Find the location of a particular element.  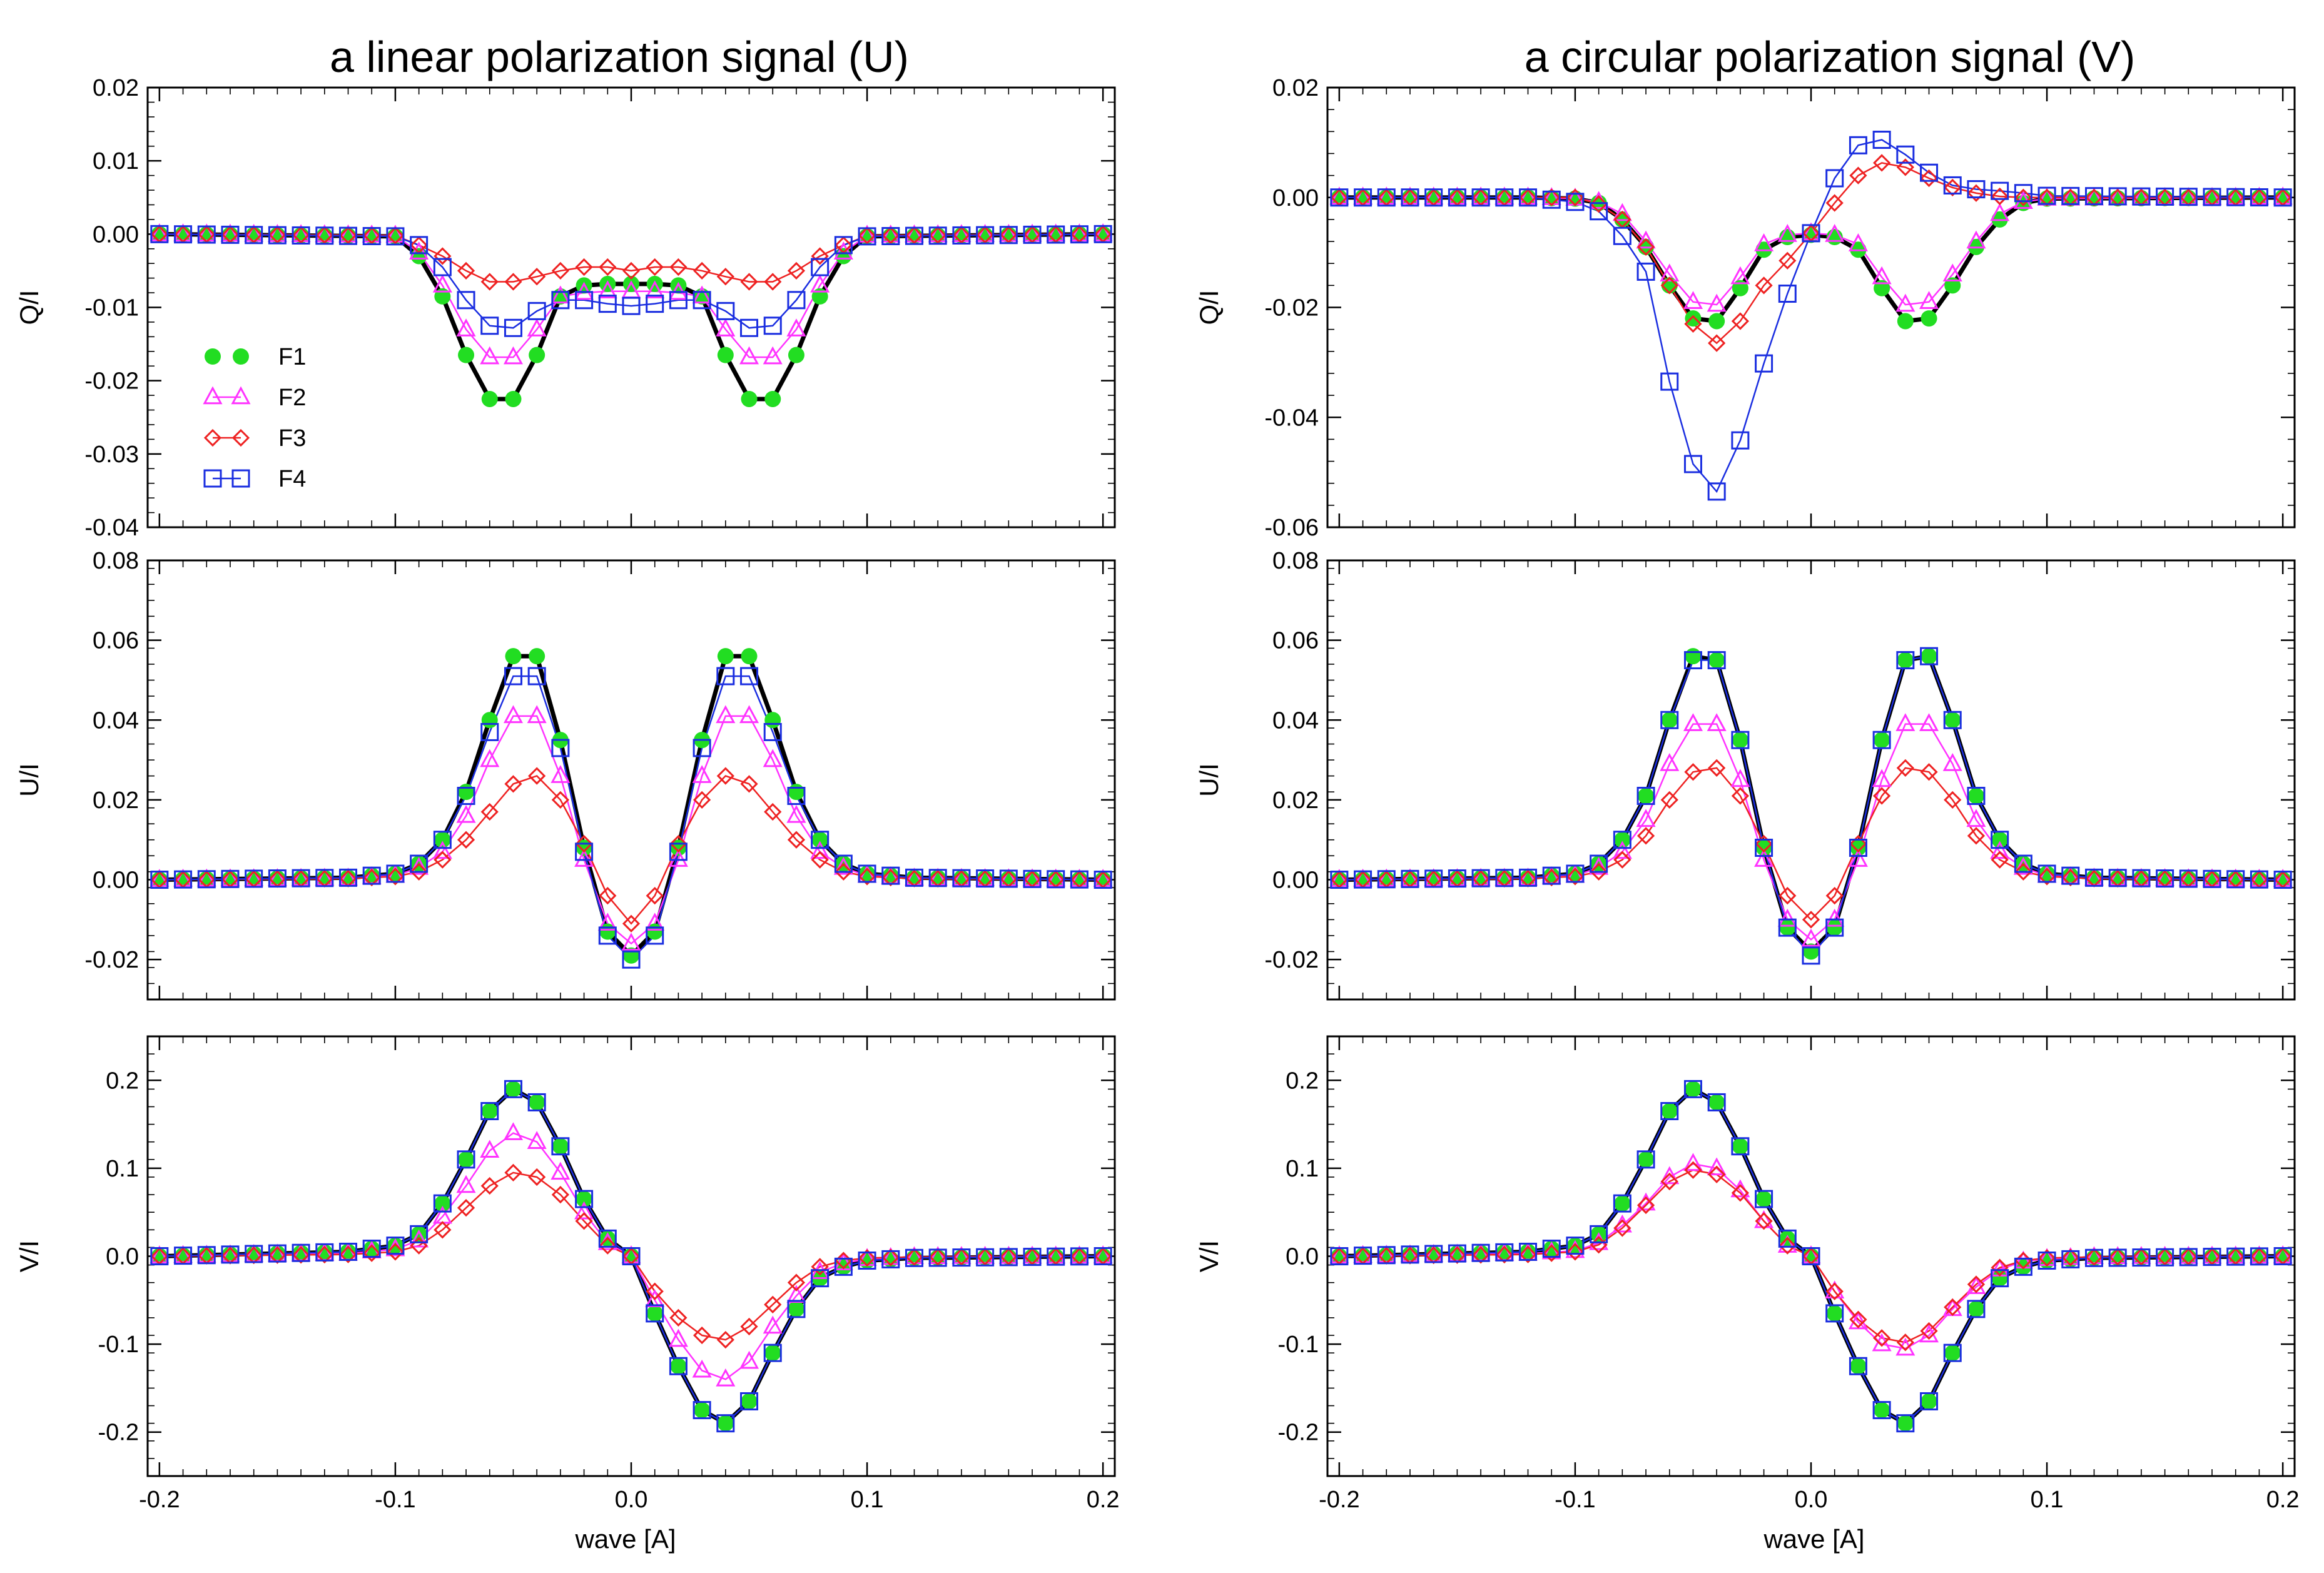

series-line-f4 is located at coordinates (1811, 806).